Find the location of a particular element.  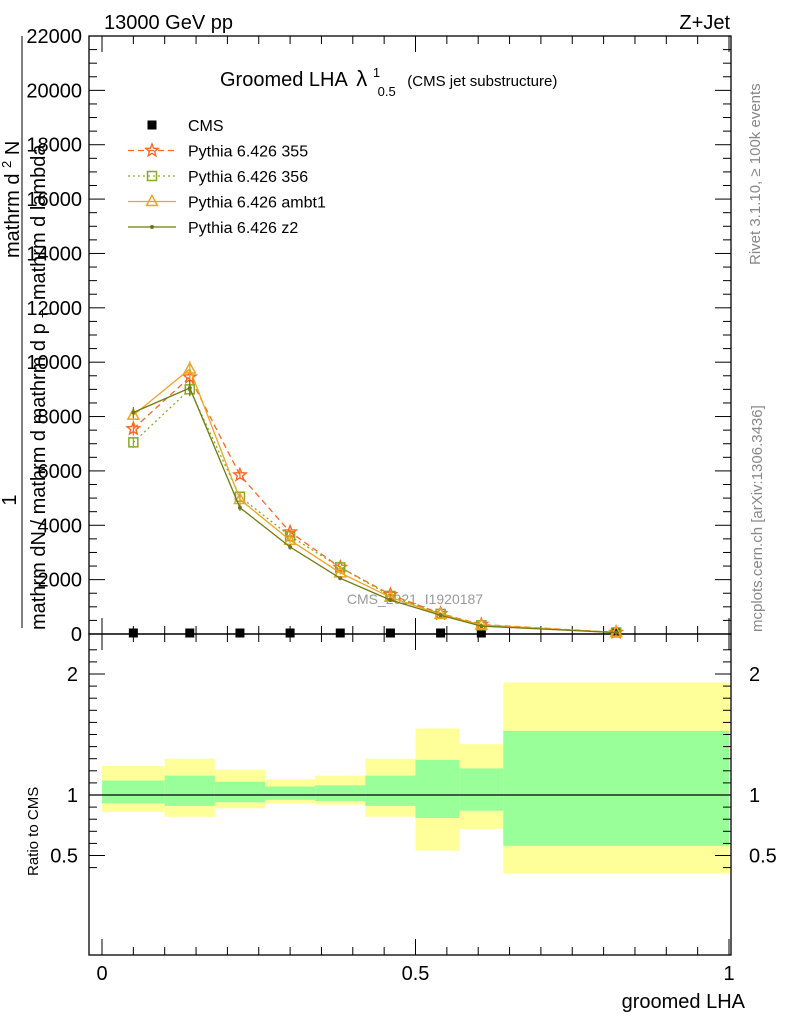

y-tick-label: 10000 is located at coordinates (54, 363).